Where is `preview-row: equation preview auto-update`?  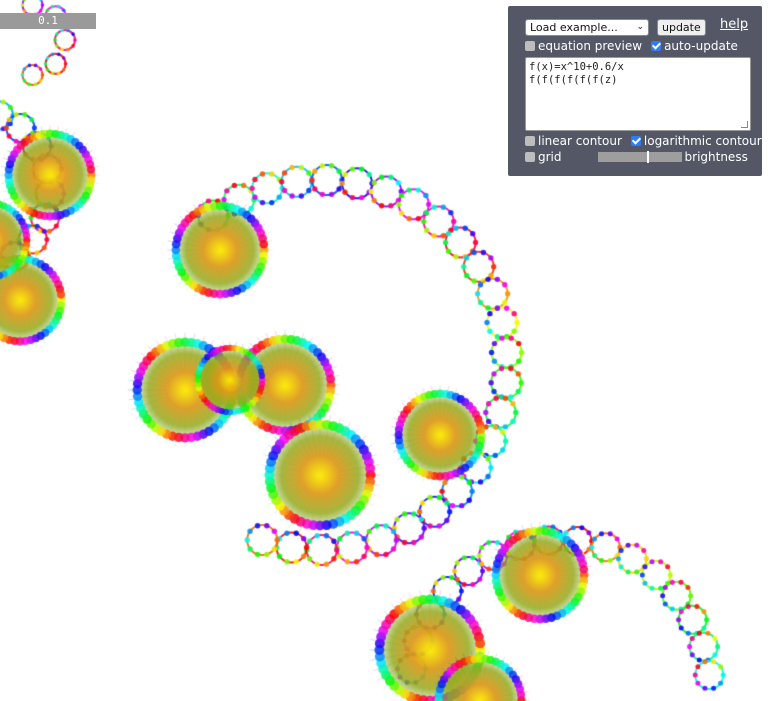 preview-row: equation preview auto-update is located at coordinates (631, 46).